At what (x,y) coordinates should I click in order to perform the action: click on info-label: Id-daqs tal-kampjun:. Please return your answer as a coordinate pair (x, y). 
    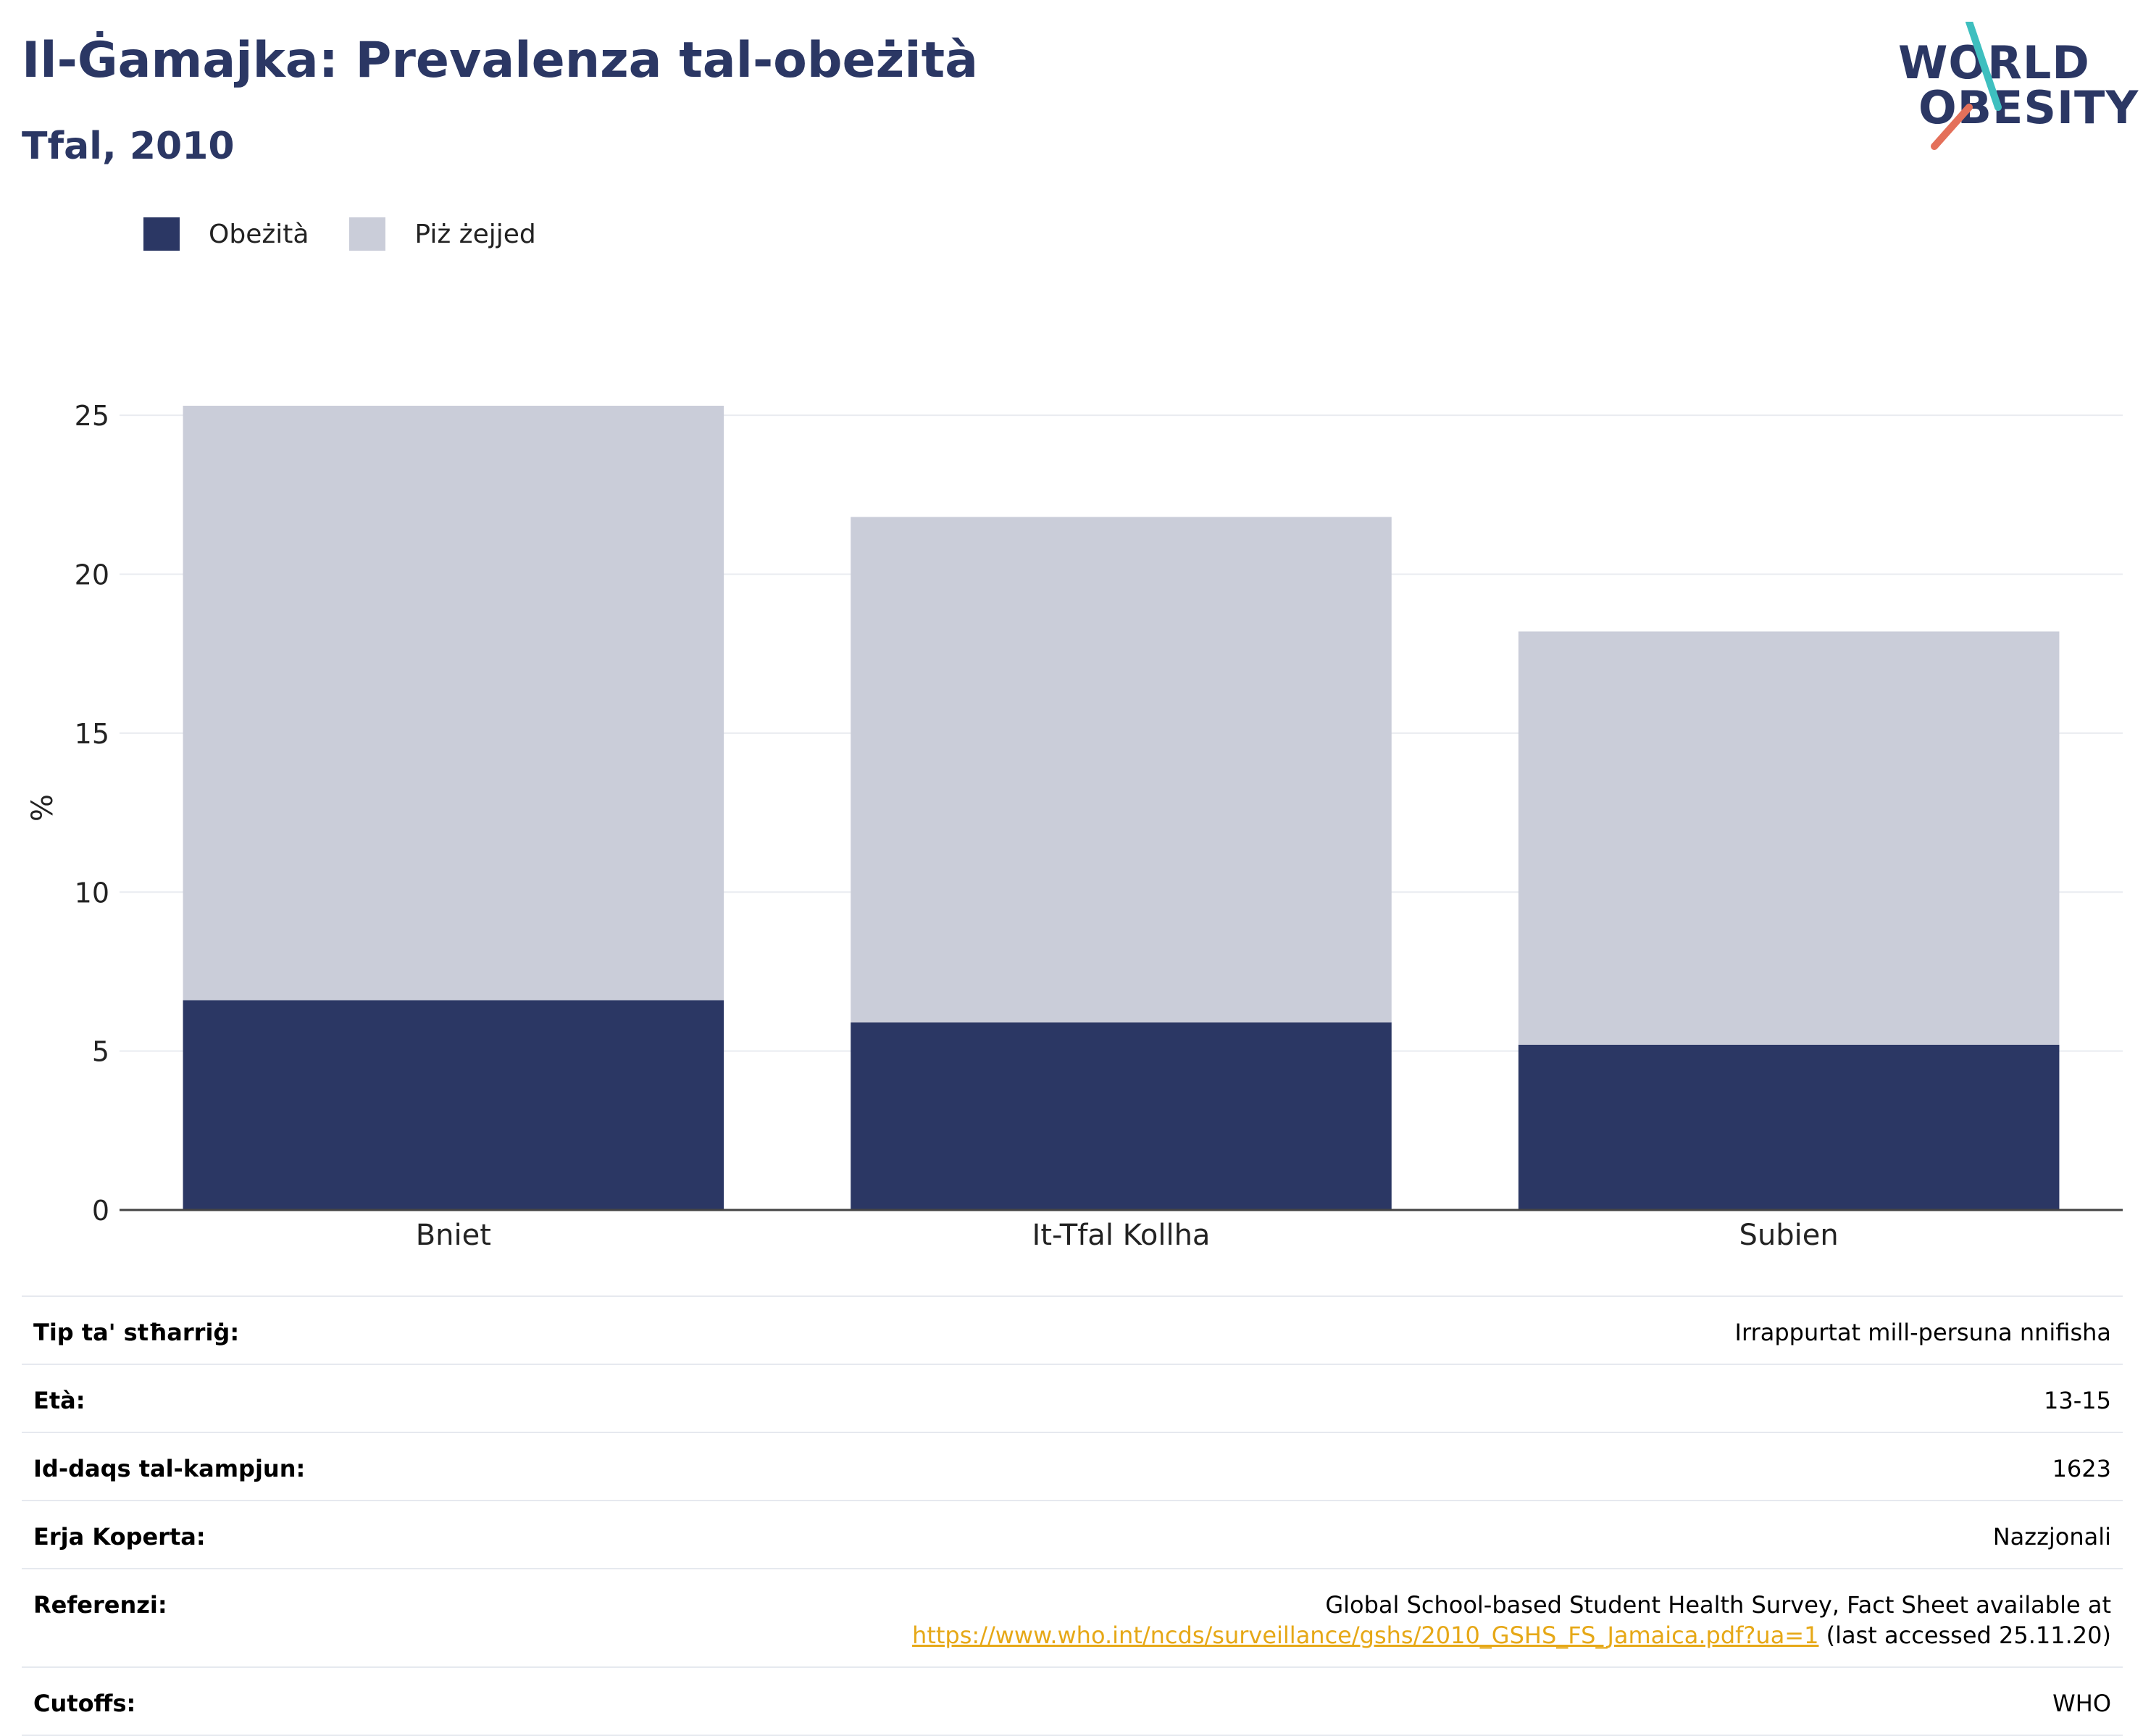
    Looking at the image, I should click on (170, 1468).